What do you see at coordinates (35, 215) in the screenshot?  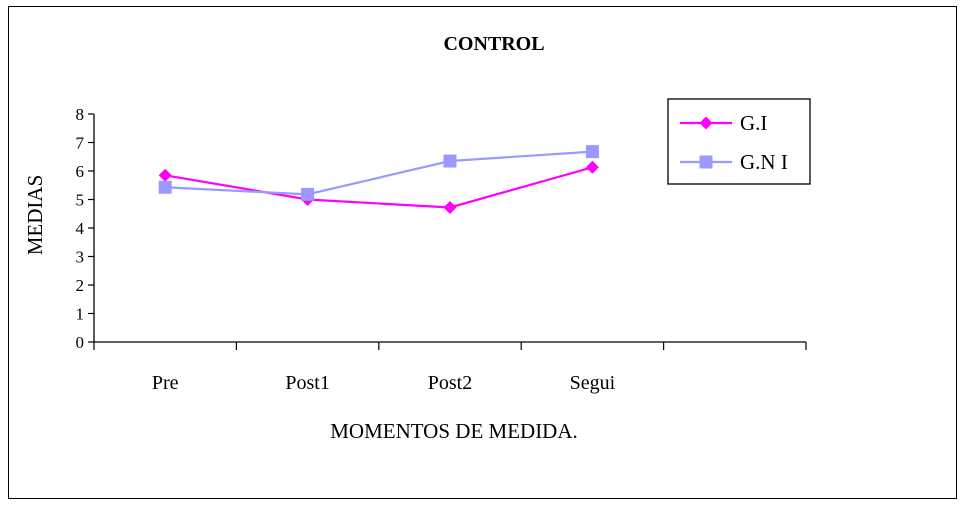 I see `y-axis-title: MEDIAS` at bounding box center [35, 215].